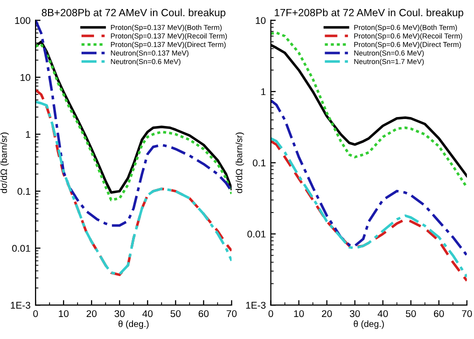 Image resolution: width=474 pixels, height=339 pixels. I want to click on y-tick-label: 100, so click(22, 20).